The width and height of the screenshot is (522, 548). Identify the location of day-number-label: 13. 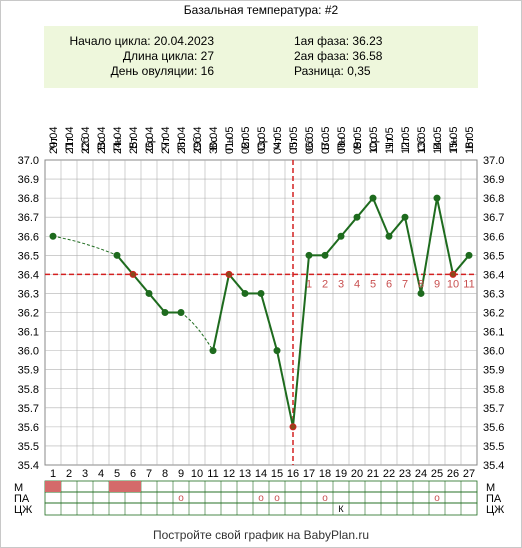
(245, 474).